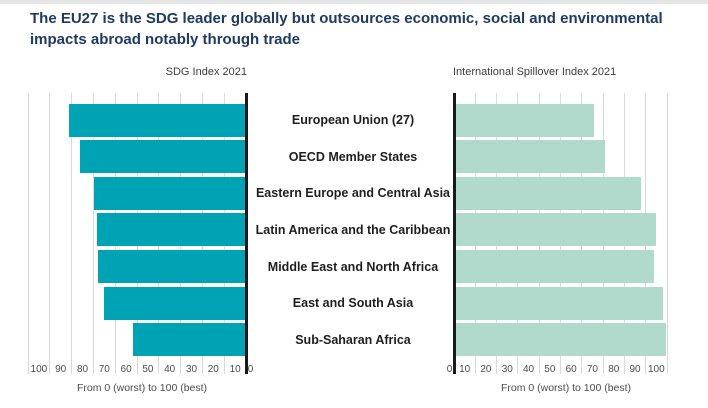  What do you see at coordinates (353, 156) in the screenshot?
I see `category-label-oecd-member-states: OECD Member States` at bounding box center [353, 156].